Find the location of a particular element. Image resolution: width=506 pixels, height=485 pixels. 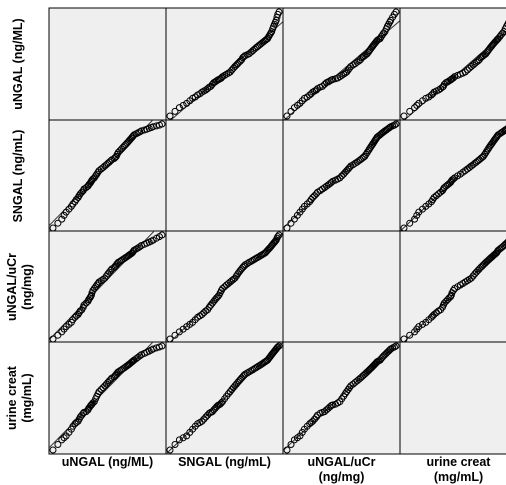

panel-urine-creat-vs-ungal is located at coordinates (107, 398).